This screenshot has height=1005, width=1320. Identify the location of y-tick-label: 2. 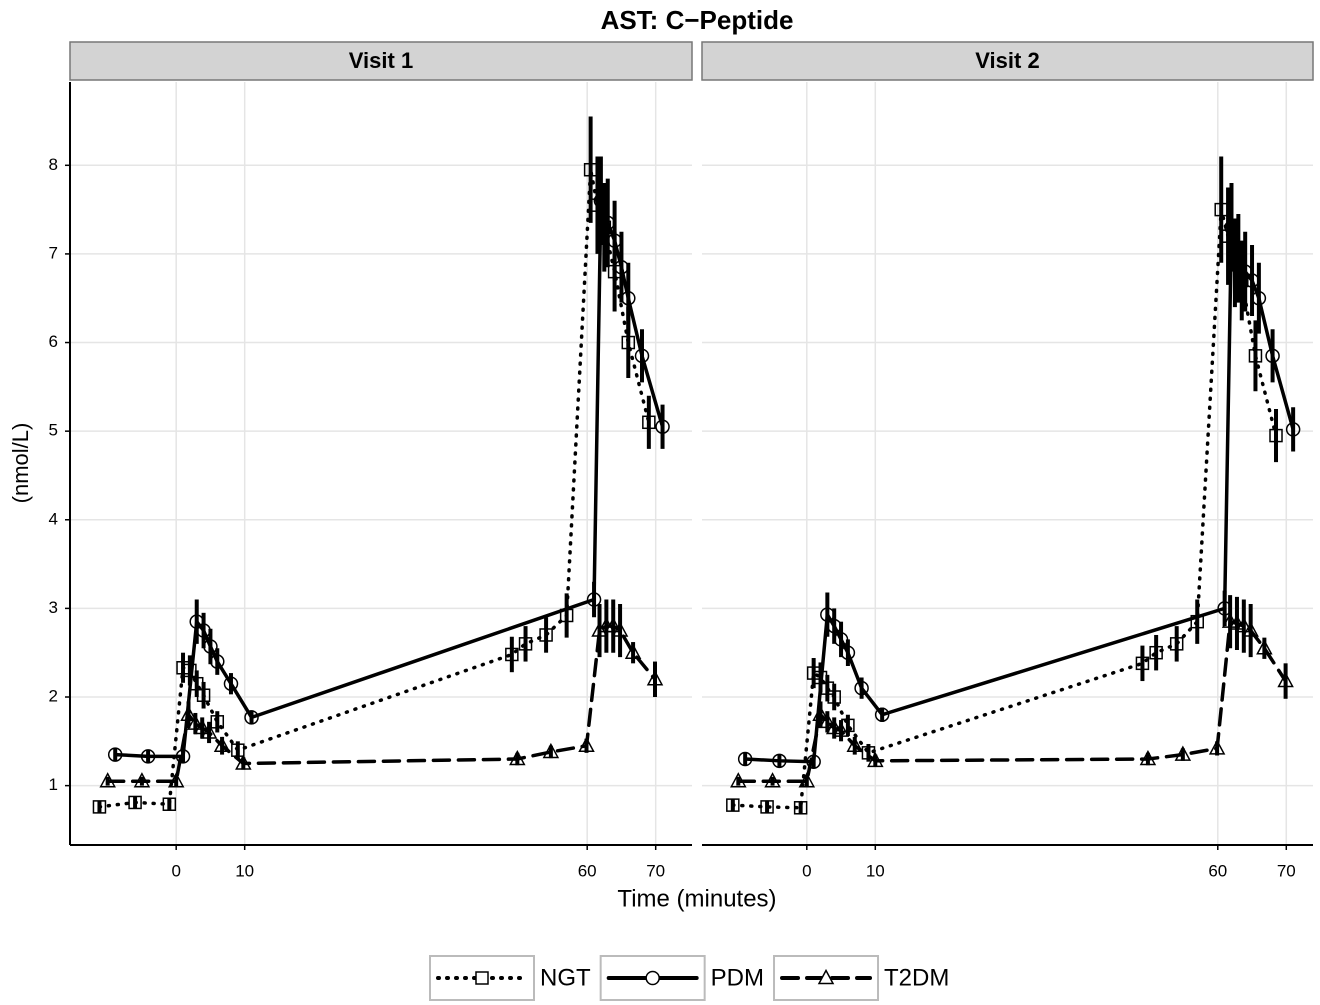
(53, 695).